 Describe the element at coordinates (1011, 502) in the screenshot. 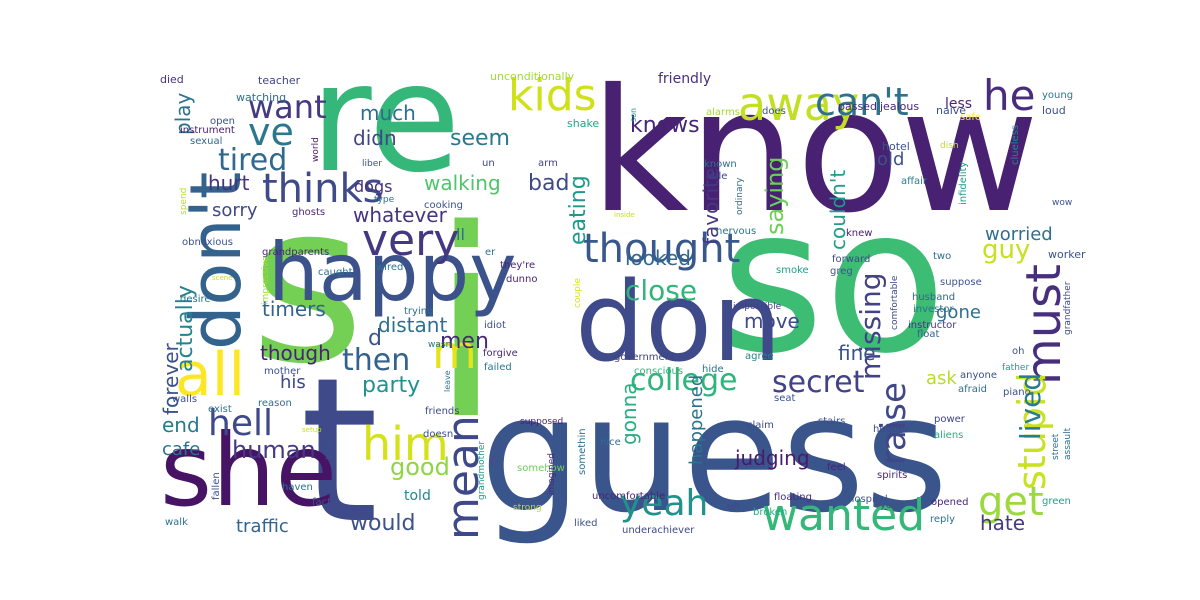

I see `word-get: get` at that location.